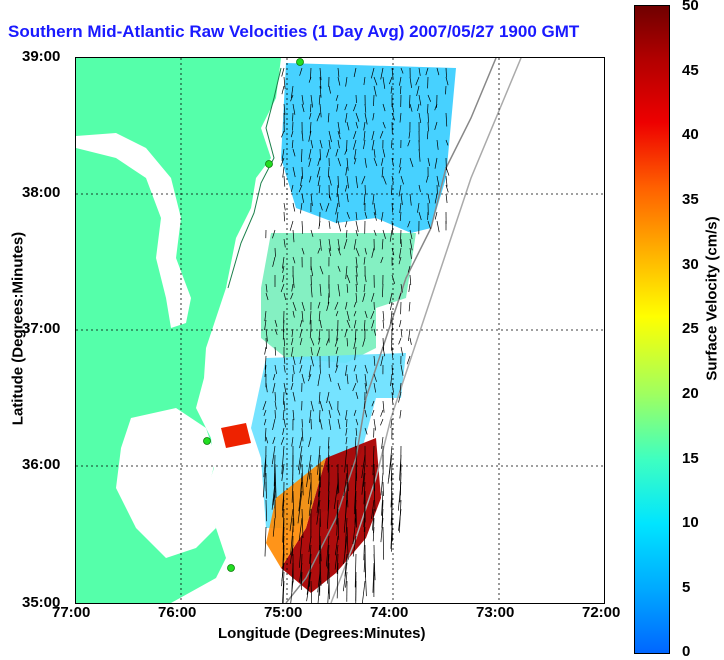 This screenshot has height=660, width=724. What do you see at coordinates (690, 328) in the screenshot?
I see `colorbar-tick: 25` at bounding box center [690, 328].